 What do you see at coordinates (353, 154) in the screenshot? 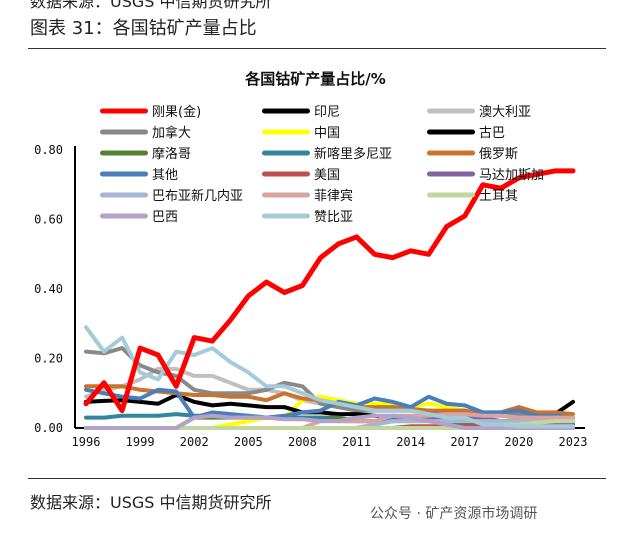
I see `legend-label: 新喀里多尼亚` at bounding box center [353, 154].